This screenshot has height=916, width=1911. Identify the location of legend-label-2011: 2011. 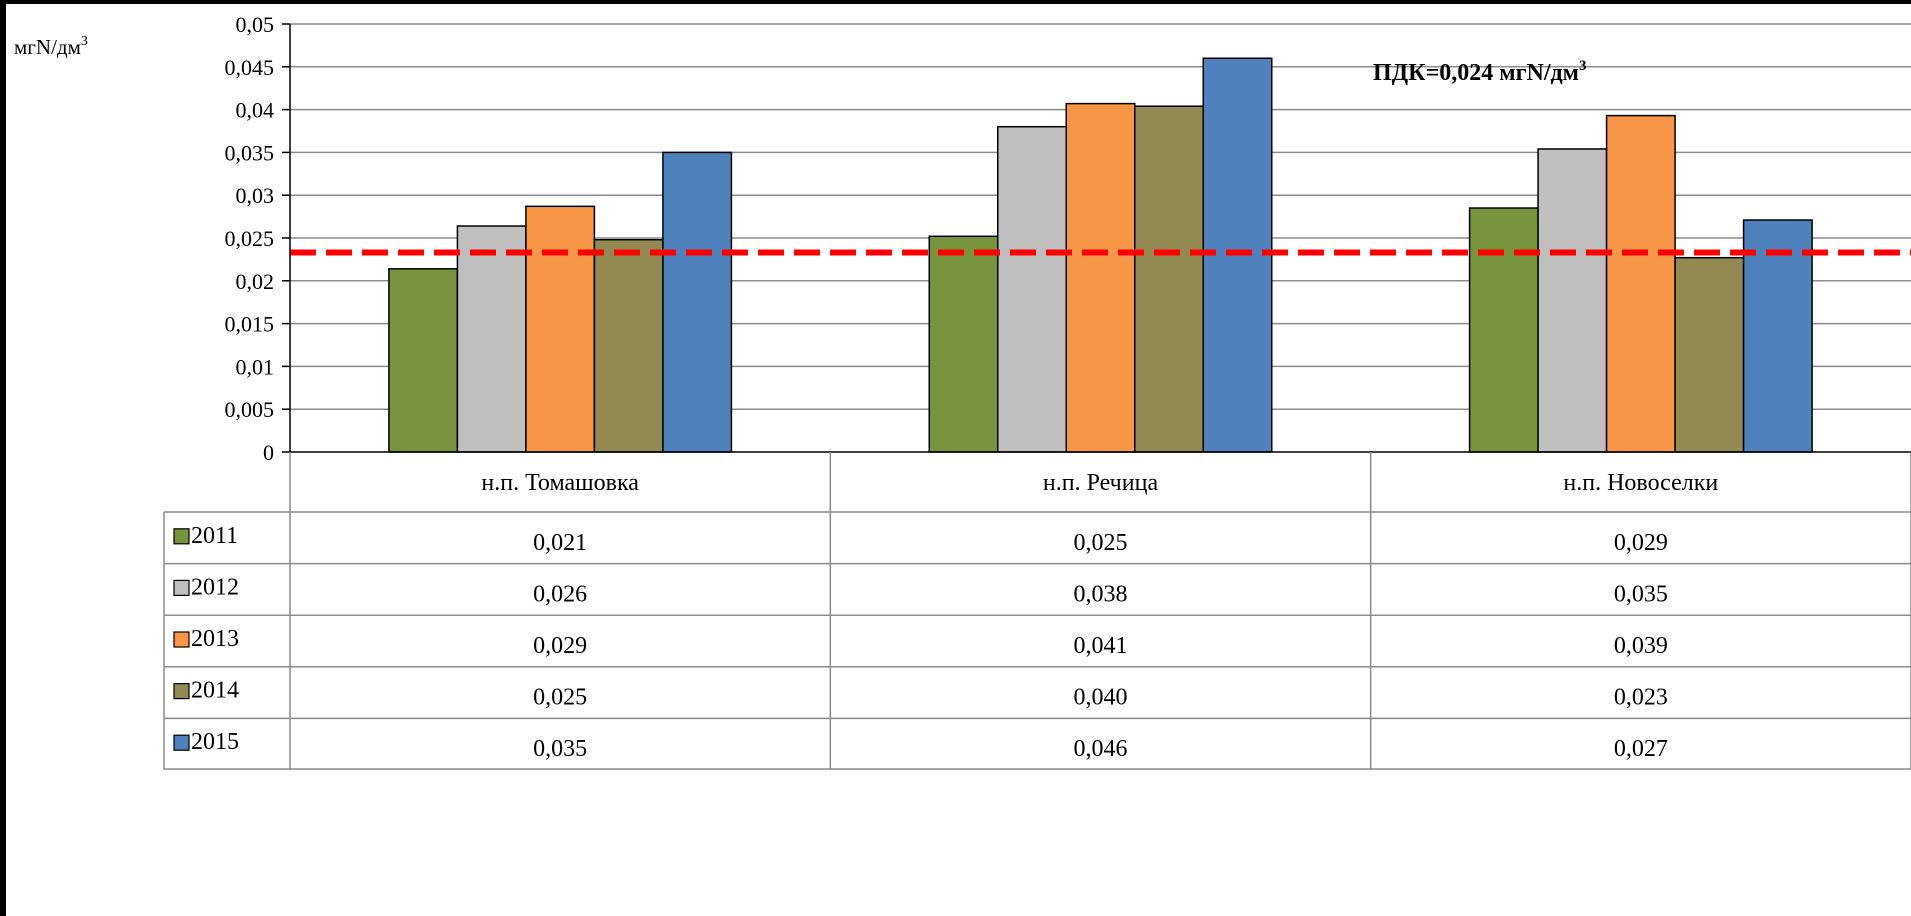
(214, 536).